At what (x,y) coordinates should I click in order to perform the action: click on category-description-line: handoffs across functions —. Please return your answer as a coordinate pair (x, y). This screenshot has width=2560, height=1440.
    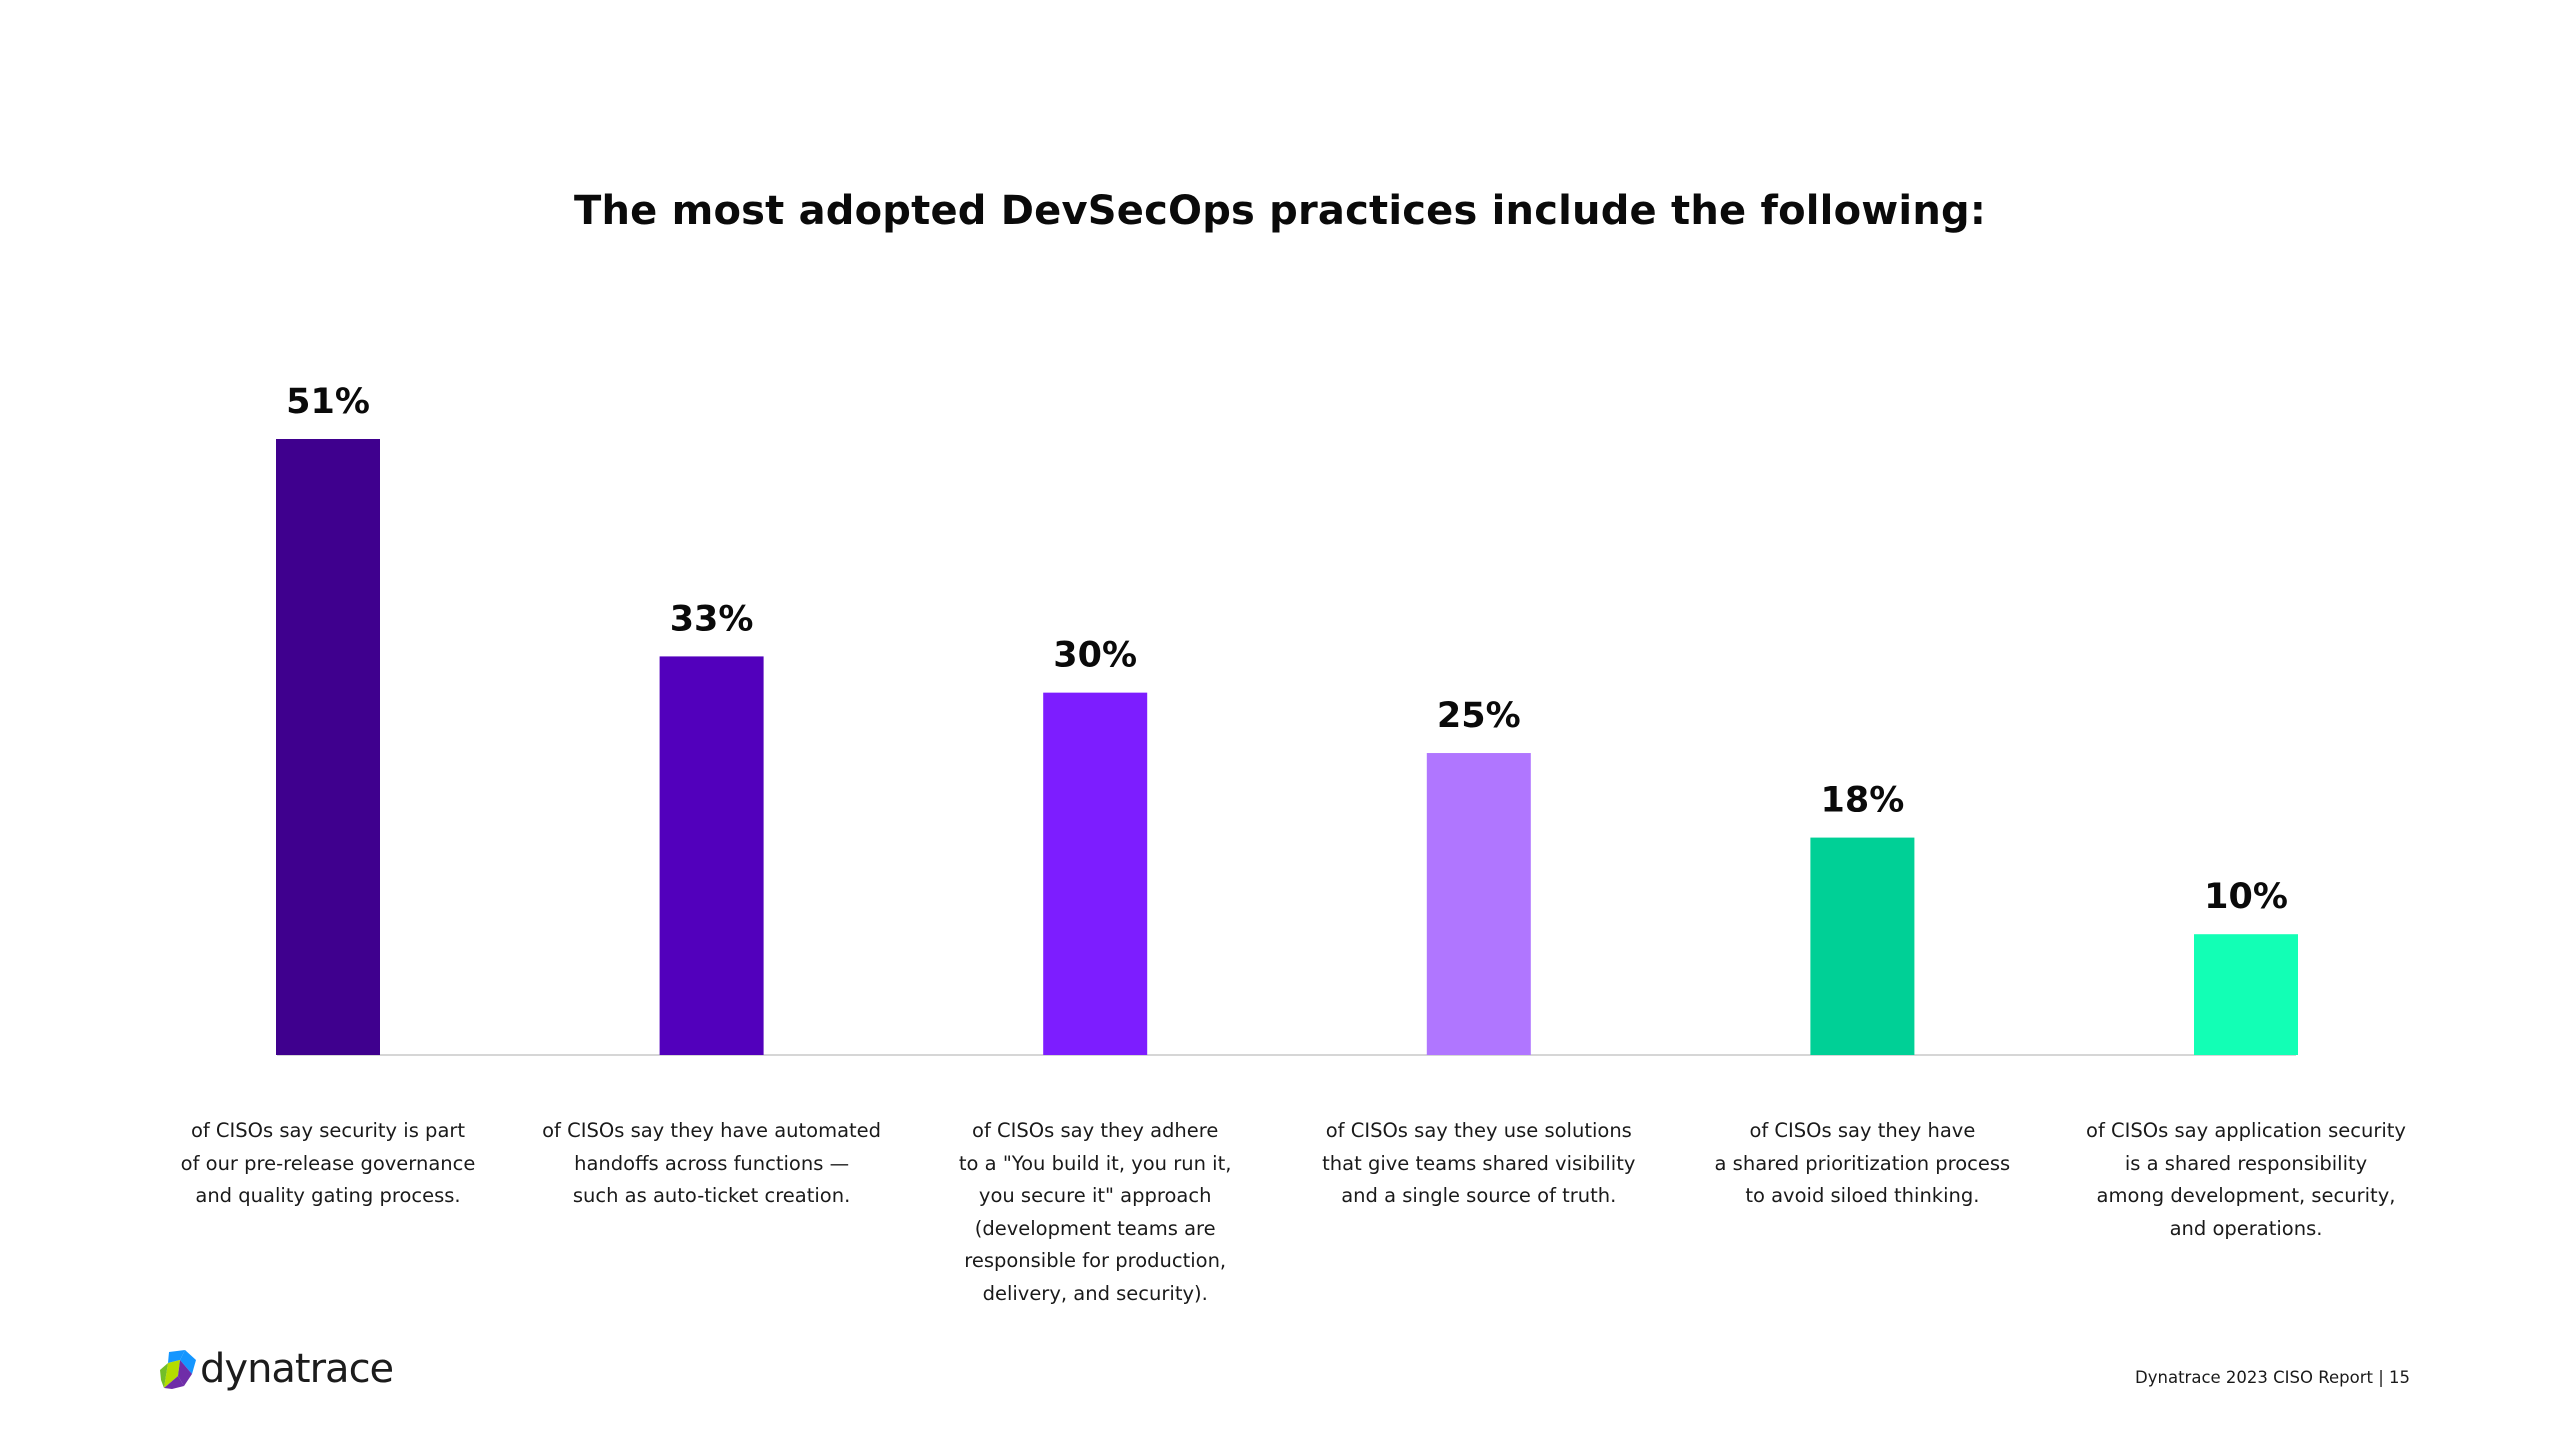
    Looking at the image, I should click on (712, 1163).